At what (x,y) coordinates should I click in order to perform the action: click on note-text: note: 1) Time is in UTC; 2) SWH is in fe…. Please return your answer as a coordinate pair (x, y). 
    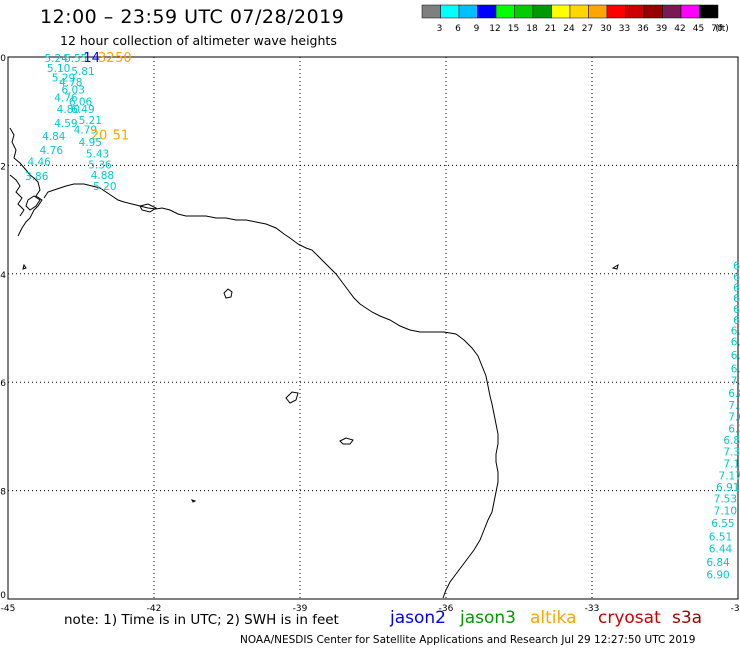
    Looking at the image, I should click on (201, 620).